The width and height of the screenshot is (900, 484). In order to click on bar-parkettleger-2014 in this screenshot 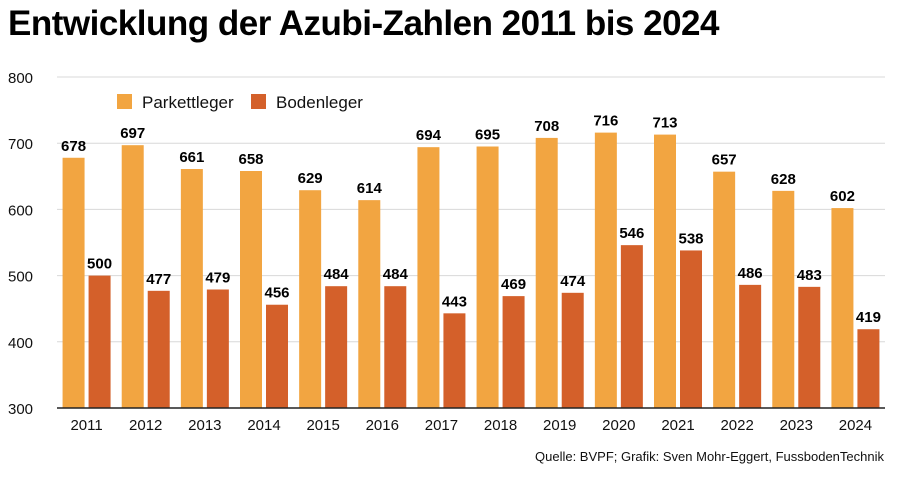, I will do `click(251, 289)`.